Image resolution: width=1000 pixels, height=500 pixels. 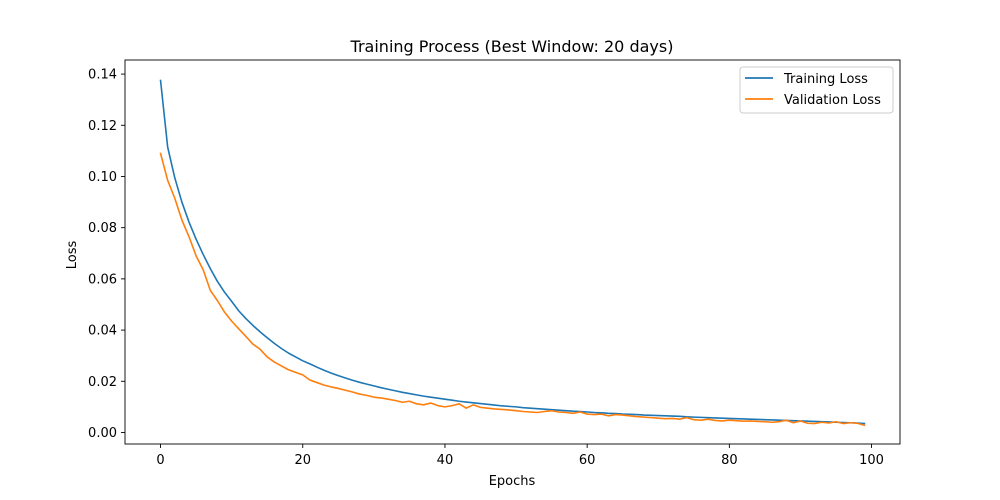 I want to click on chart-title: Training Process (Best Window: 20 days), so click(x=512, y=46).